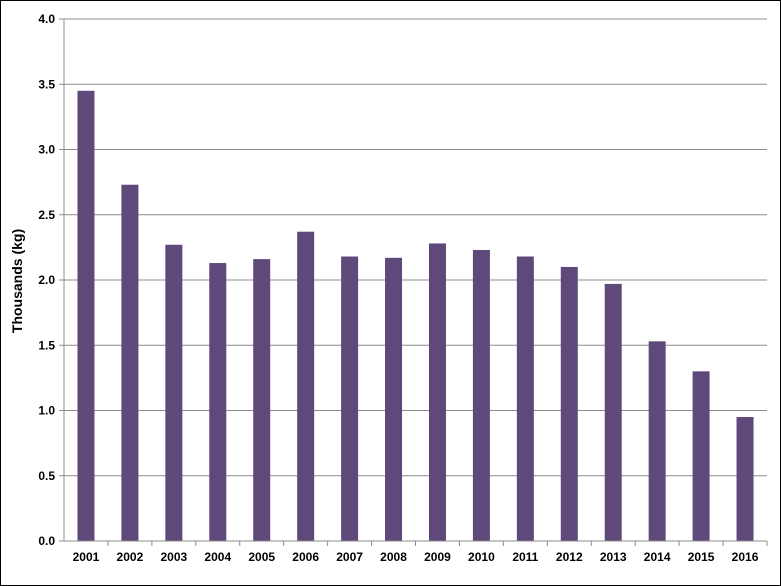 This screenshot has height=586, width=781. Describe the element at coordinates (525, 398) in the screenshot. I see `bar-2011` at that location.